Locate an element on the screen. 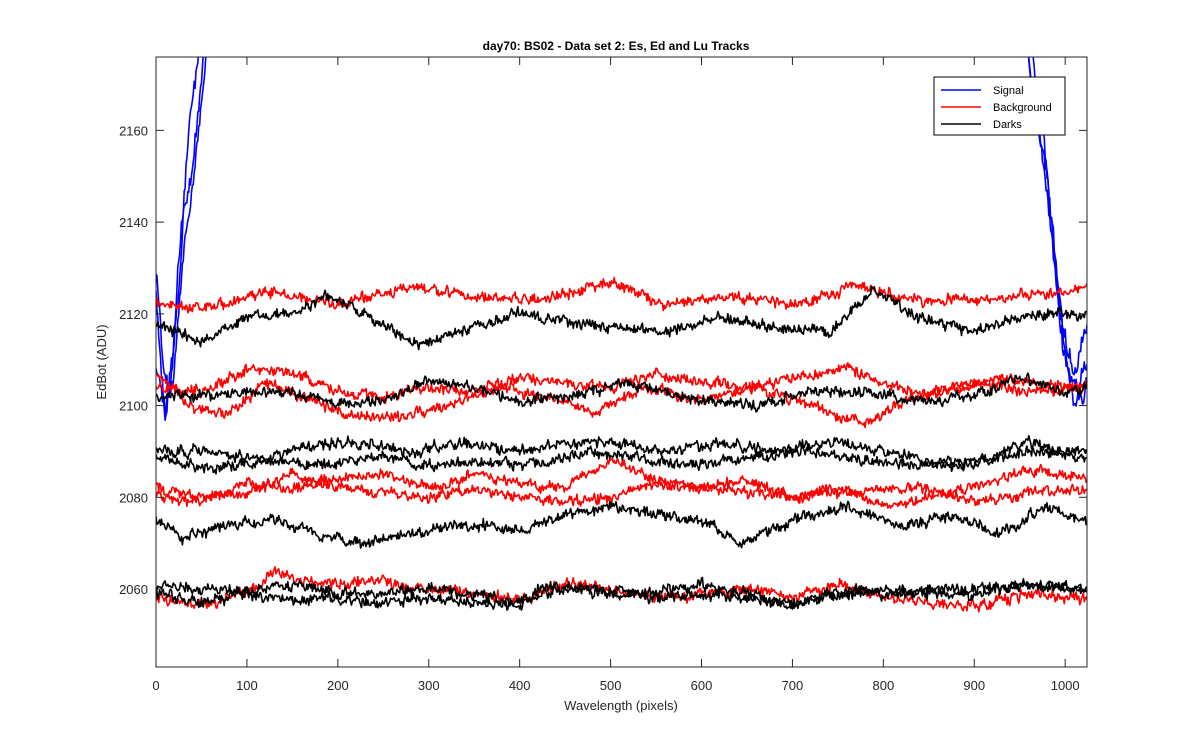 Image resolution: width=1200 pixels, height=755 pixels. y-tick-label: 2100 is located at coordinates (133, 406).